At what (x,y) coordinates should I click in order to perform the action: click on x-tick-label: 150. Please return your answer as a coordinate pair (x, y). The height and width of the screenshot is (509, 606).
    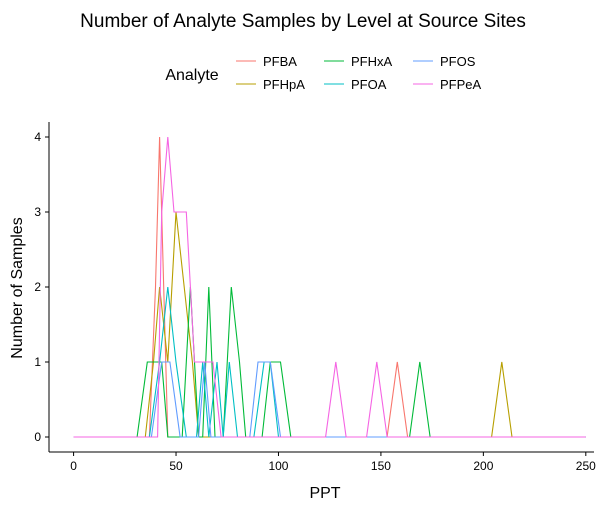
    Looking at the image, I should click on (381, 466).